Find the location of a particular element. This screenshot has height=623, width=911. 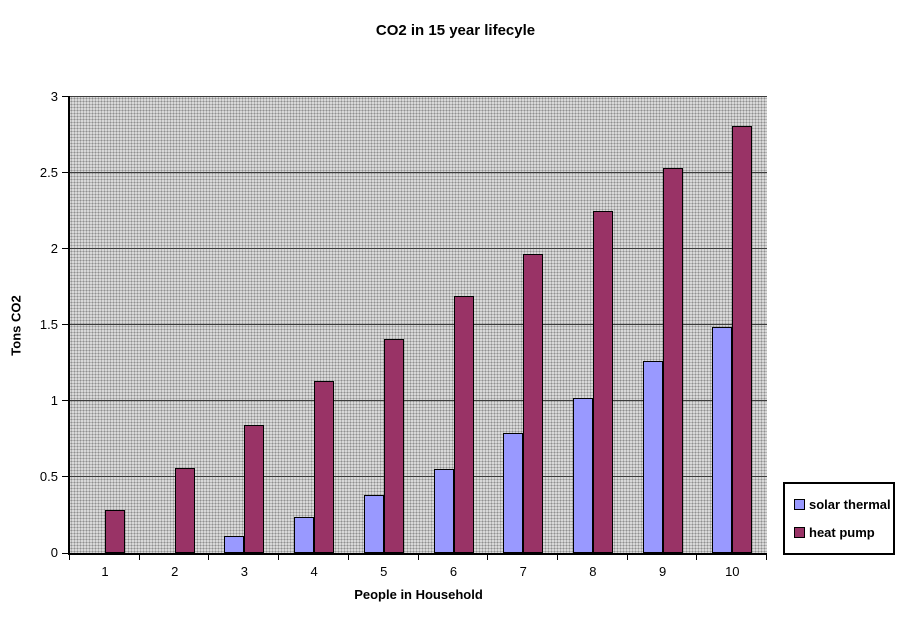

legend-label: heat pump is located at coordinates (842, 533).